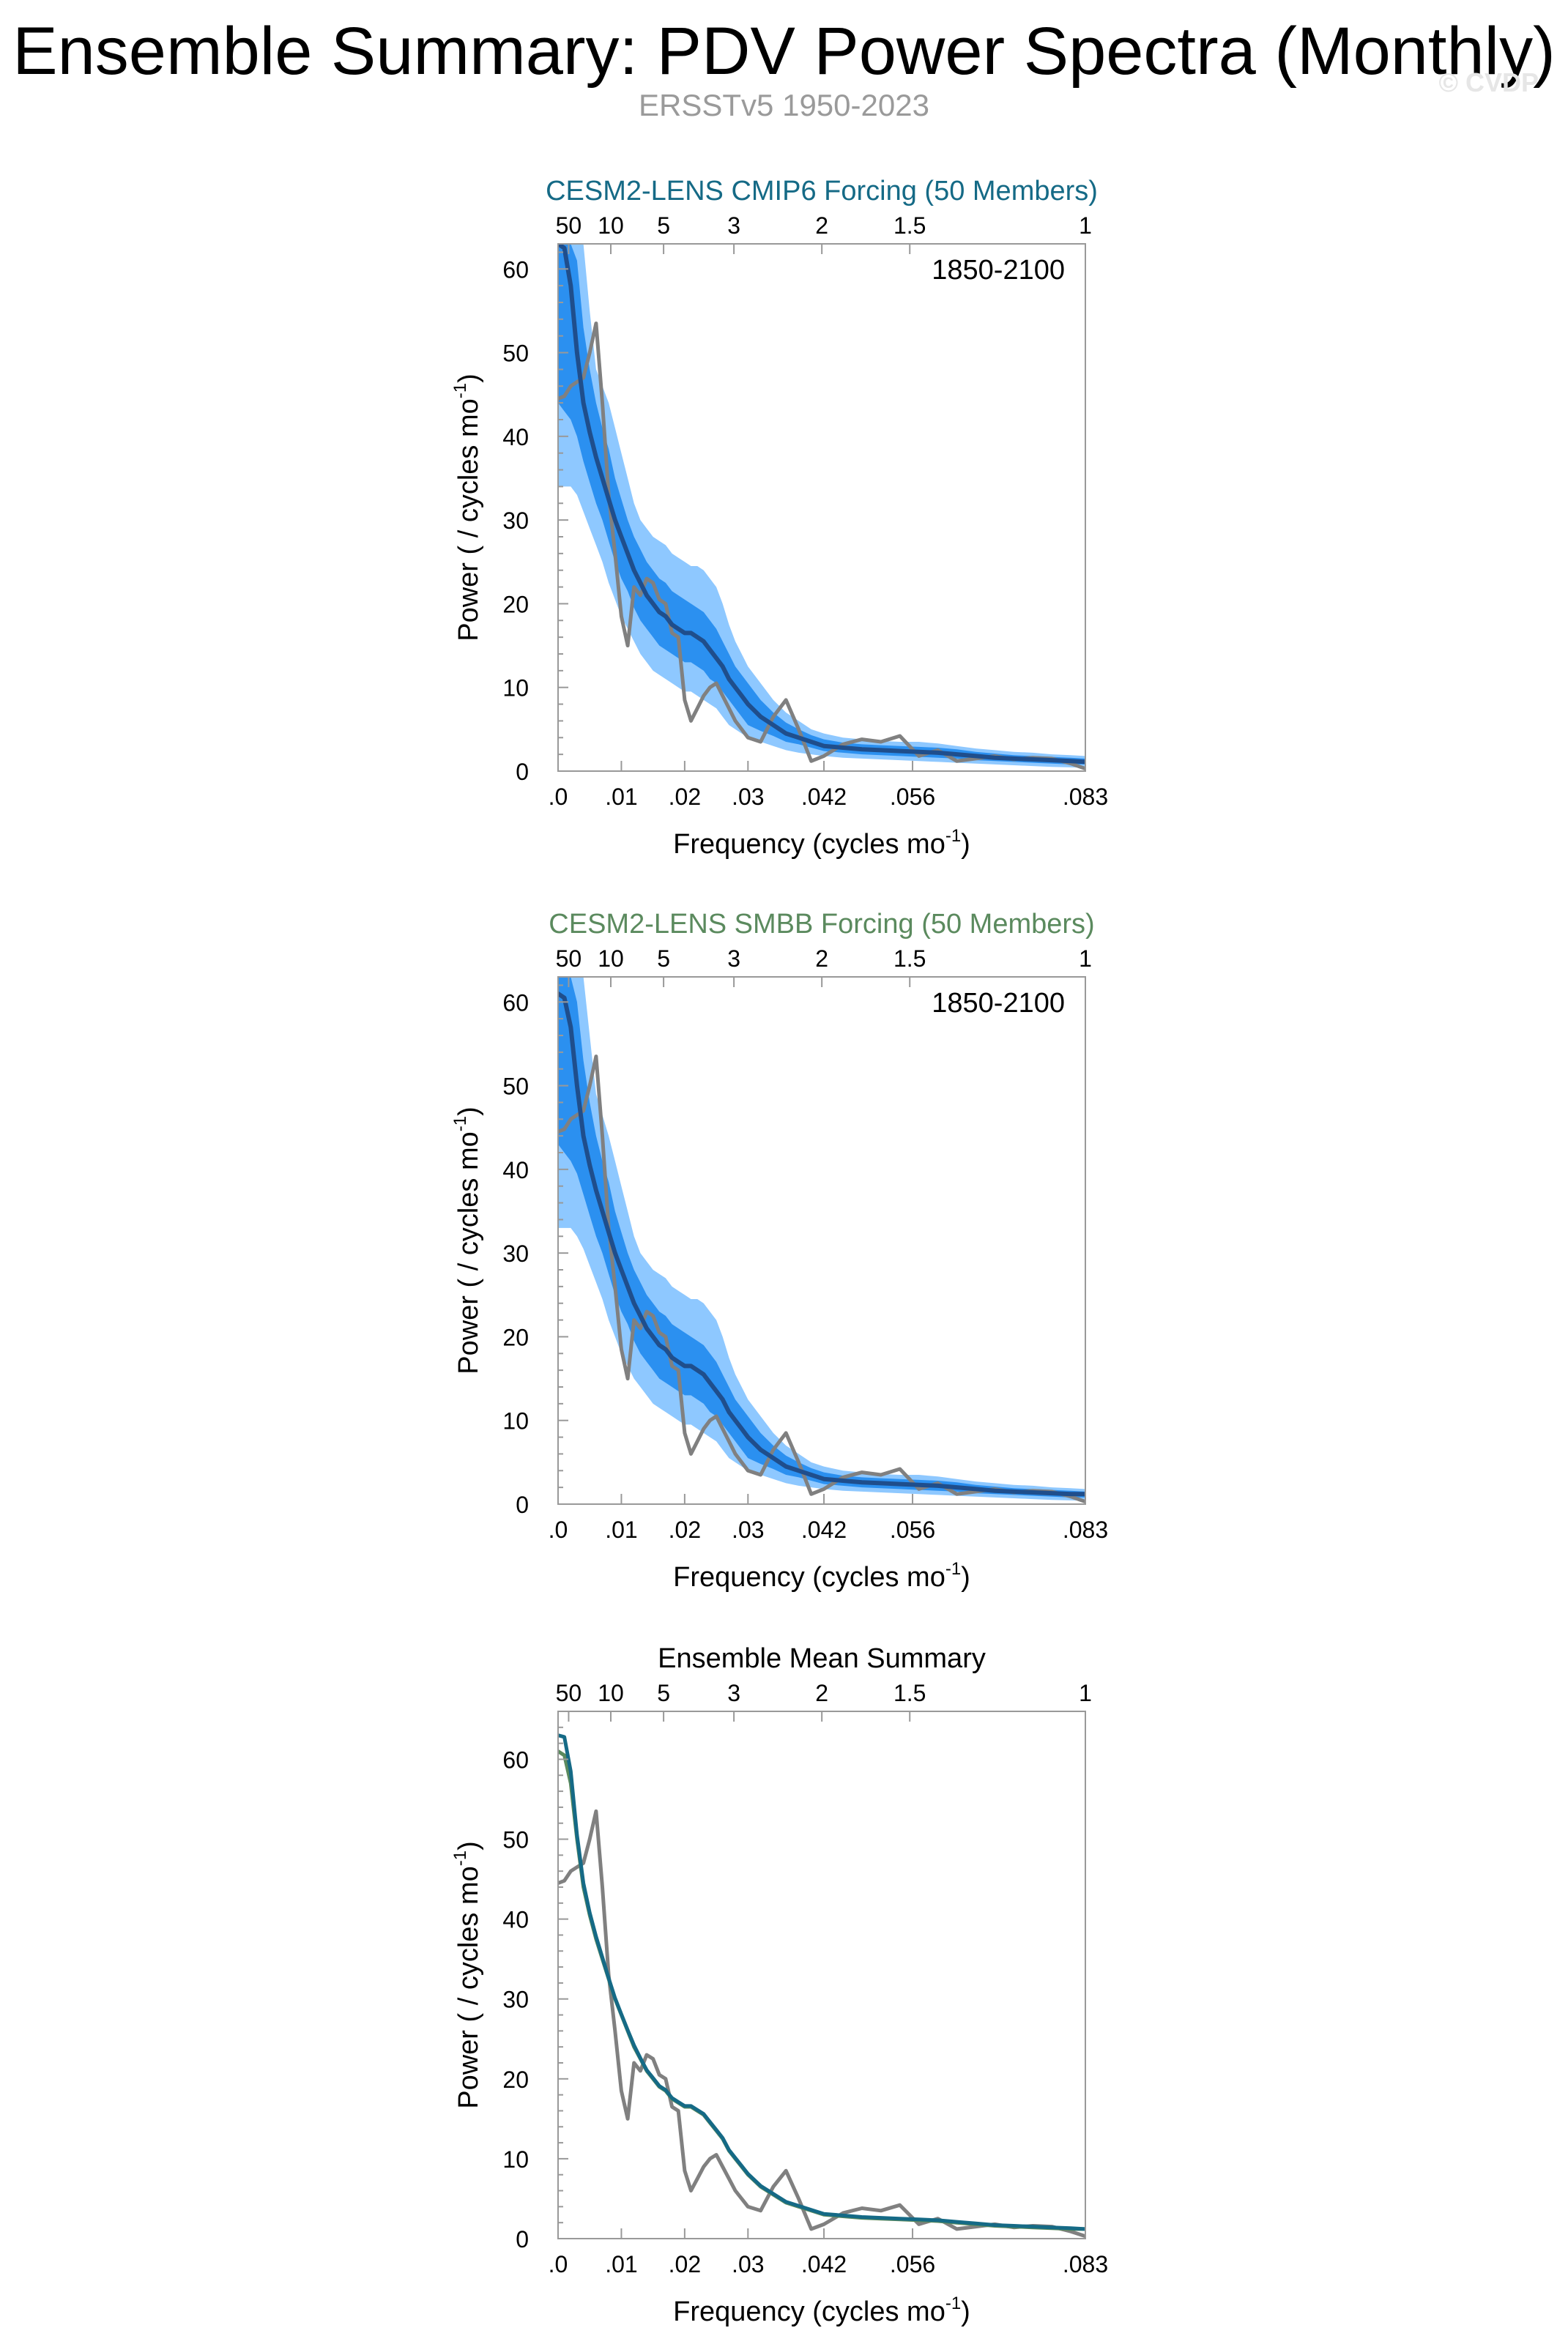 Image resolution: width=1568 pixels, height=2347 pixels. I want to click on subtitle: ERSSTv5 1950-2023, so click(784, 105).